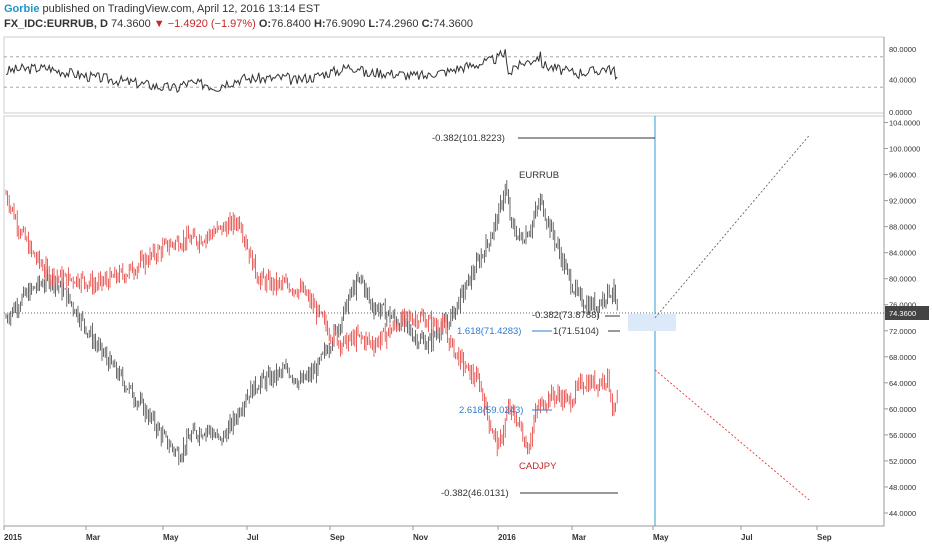 The image size is (932, 550). Describe the element at coordinates (475, 493) in the screenshot. I see `fib-label-bottom: -0.382(46.0131)` at that location.